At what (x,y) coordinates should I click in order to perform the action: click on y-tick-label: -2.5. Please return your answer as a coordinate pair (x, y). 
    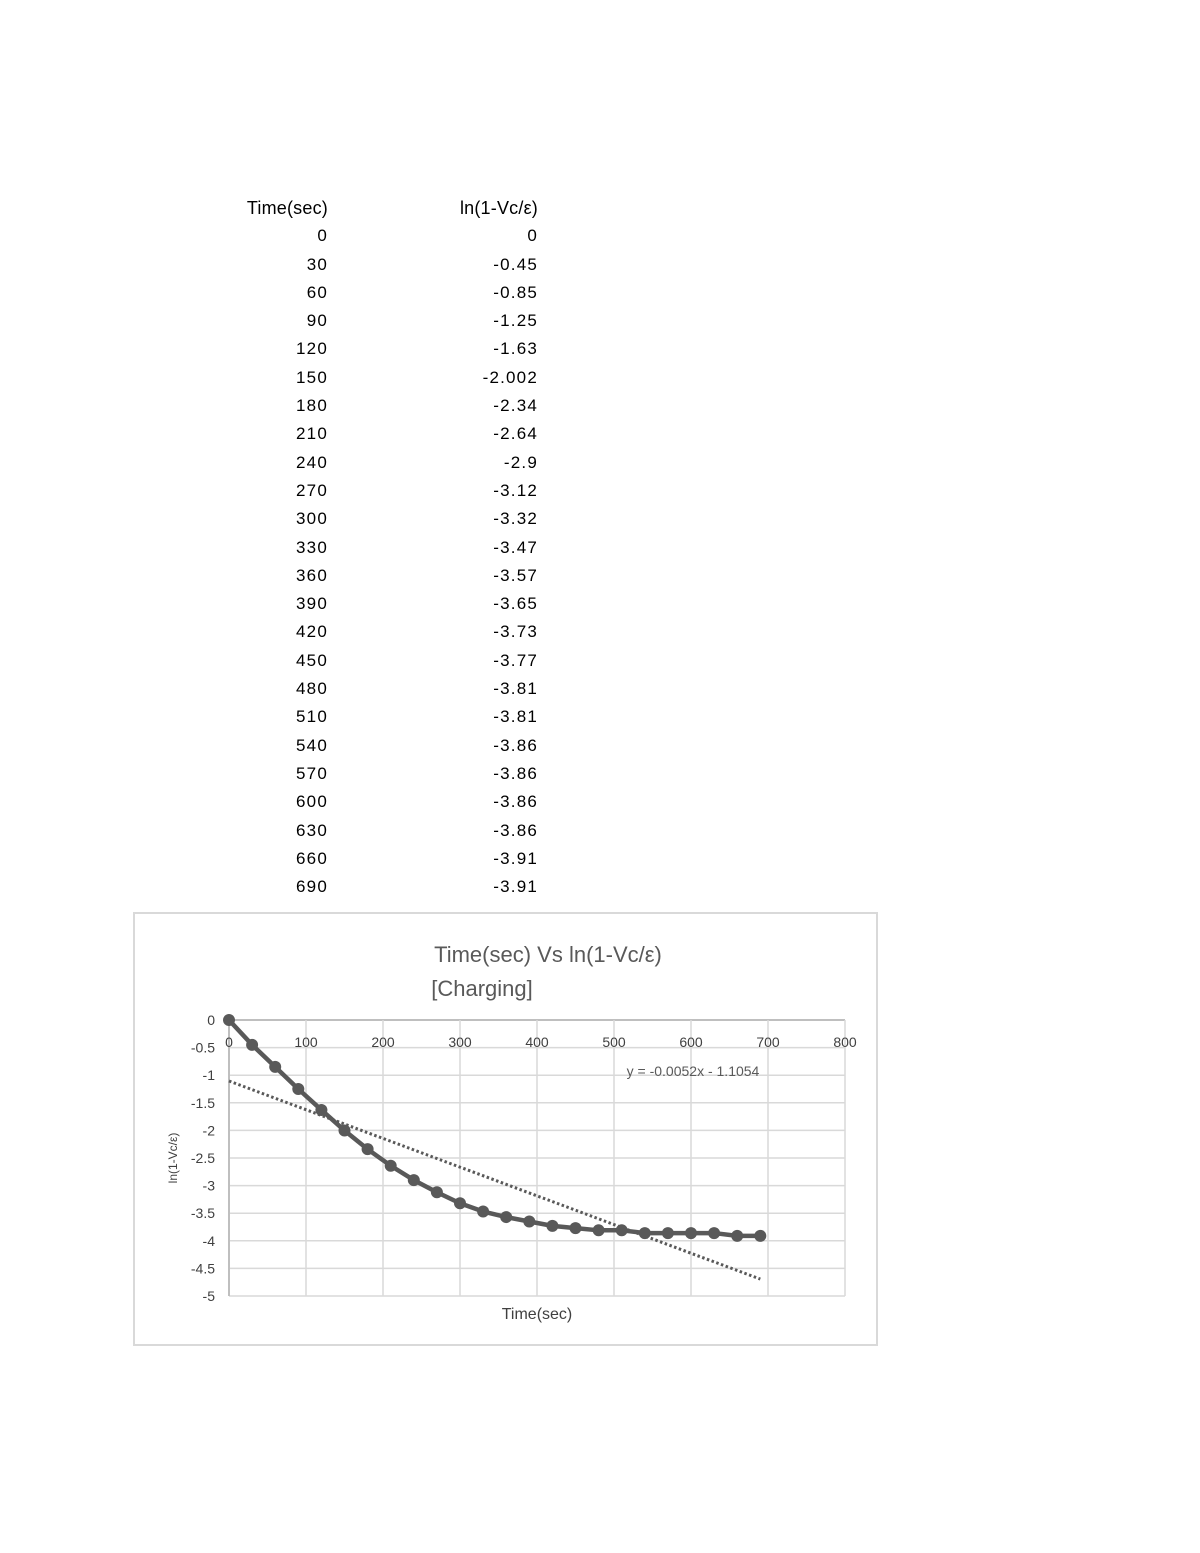
    Looking at the image, I should click on (203, 1158).